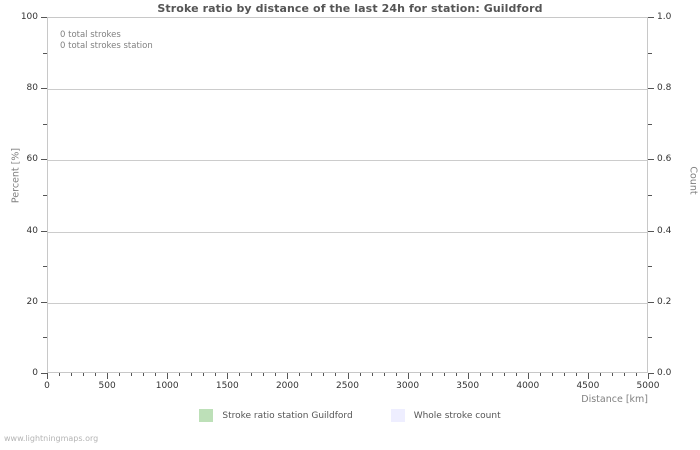  Describe the element at coordinates (648, 386) in the screenshot. I see `x-tick-label: 5000` at that location.